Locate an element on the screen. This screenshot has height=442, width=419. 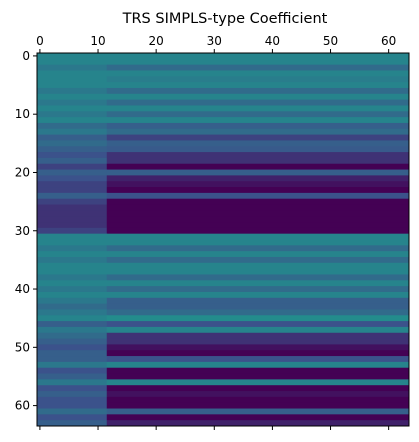
y-tick-label: 30 is located at coordinates (22, 231).